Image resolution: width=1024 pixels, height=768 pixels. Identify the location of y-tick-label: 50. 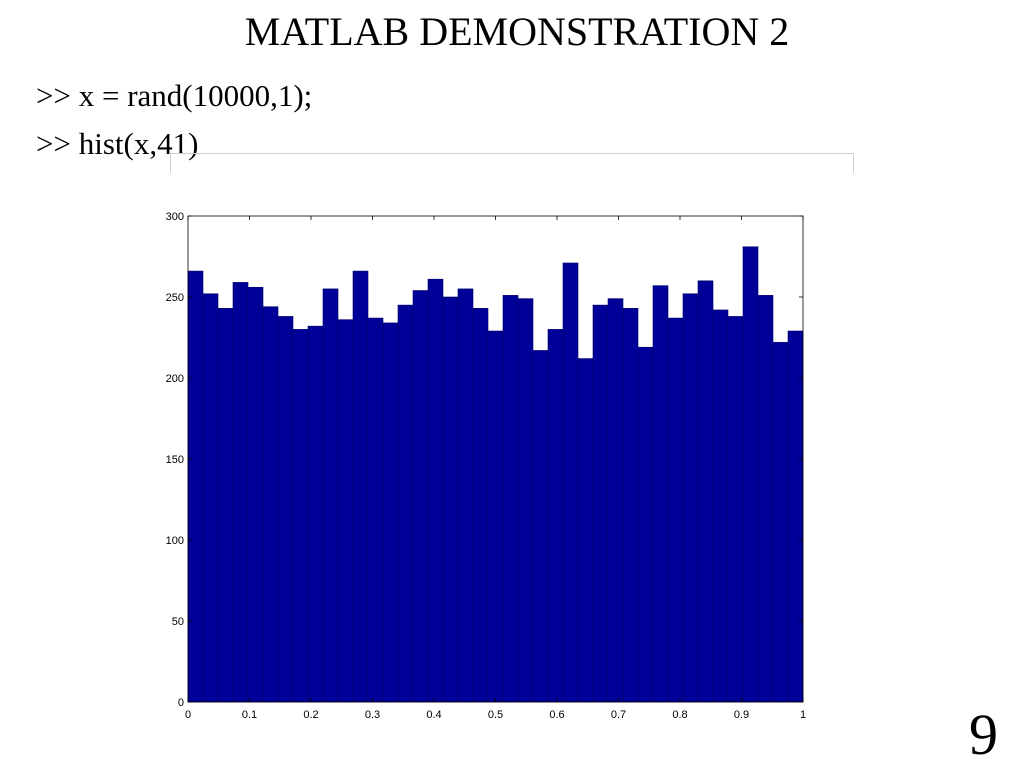
(178, 622).